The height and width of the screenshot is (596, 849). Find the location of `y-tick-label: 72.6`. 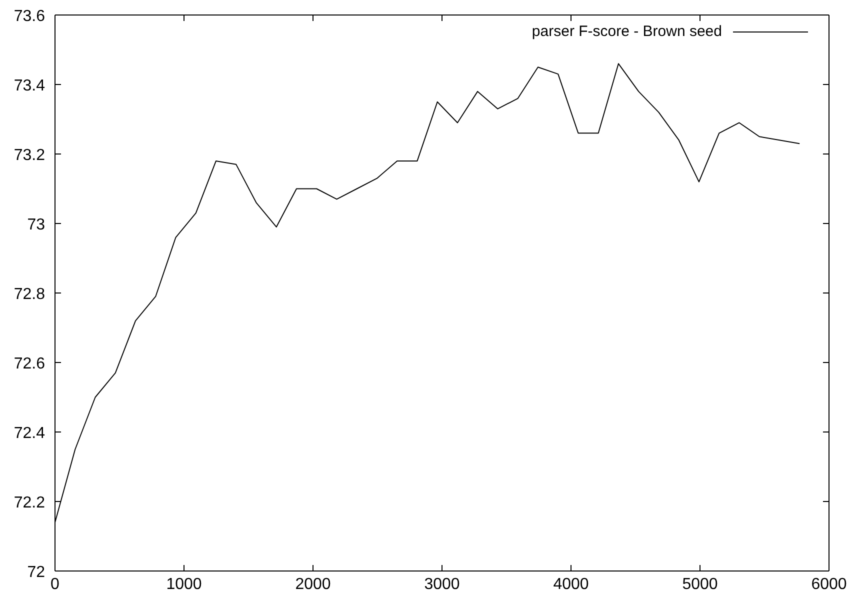

y-tick-label: 72.6 is located at coordinates (30, 364).